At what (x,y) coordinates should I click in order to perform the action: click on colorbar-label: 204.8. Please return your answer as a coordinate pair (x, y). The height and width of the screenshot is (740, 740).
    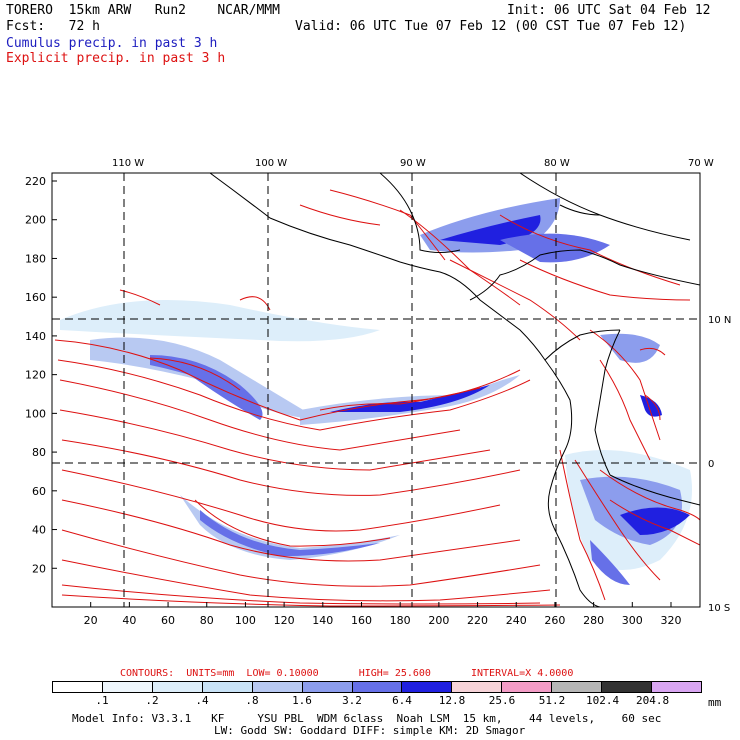
    Looking at the image, I should click on (653, 700).